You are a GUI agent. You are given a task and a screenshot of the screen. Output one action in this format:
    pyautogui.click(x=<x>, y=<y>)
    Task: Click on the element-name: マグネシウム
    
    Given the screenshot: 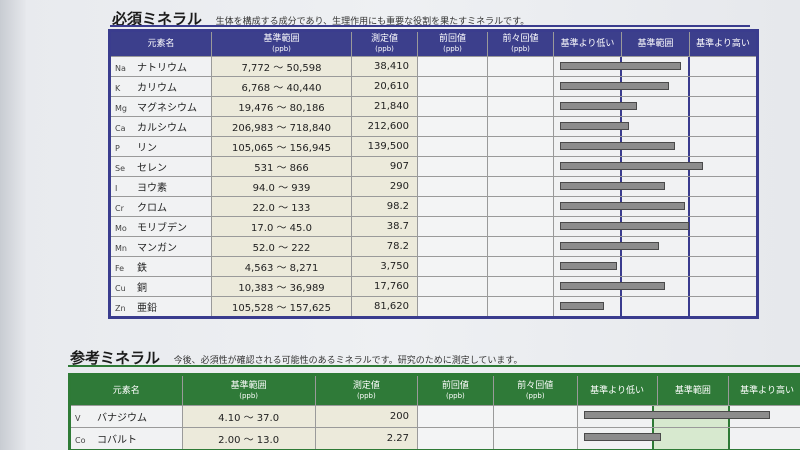 What is the action you would take?
    pyautogui.click(x=167, y=108)
    